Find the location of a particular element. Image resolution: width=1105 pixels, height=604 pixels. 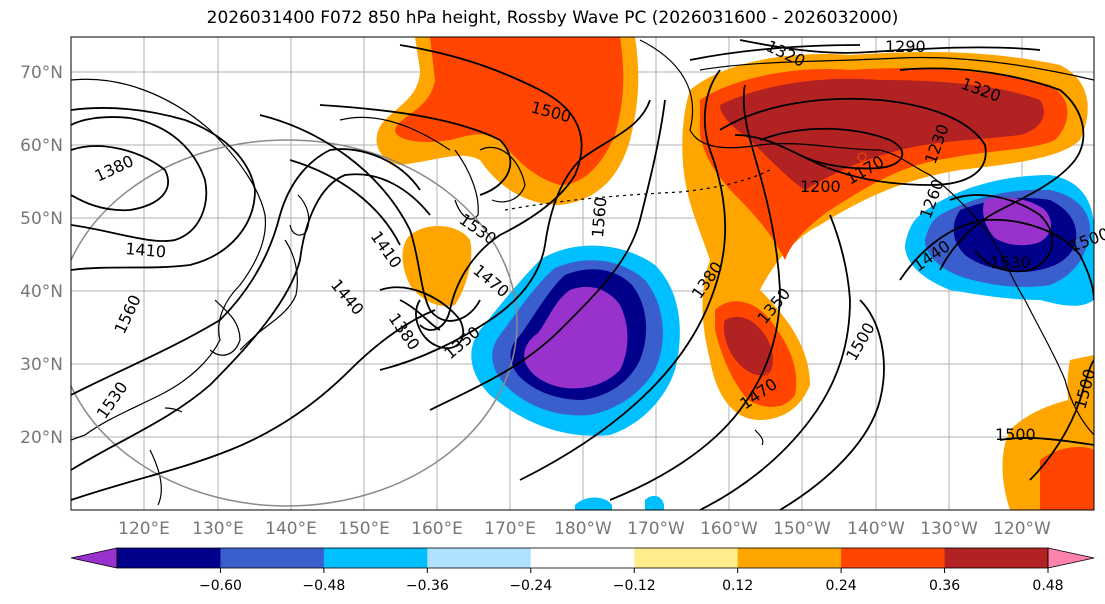

contour-label: 1500 is located at coordinates (1015, 434).